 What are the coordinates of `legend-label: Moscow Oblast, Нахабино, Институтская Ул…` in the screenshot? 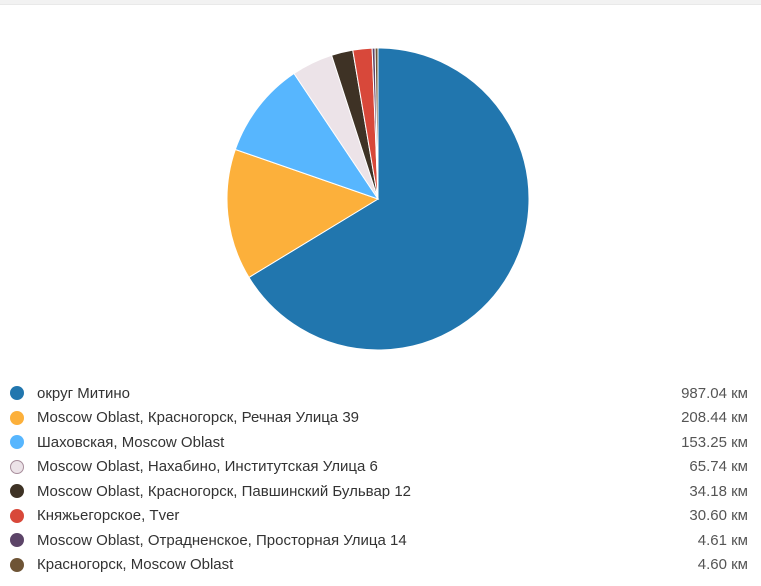 It's located at (207, 467).